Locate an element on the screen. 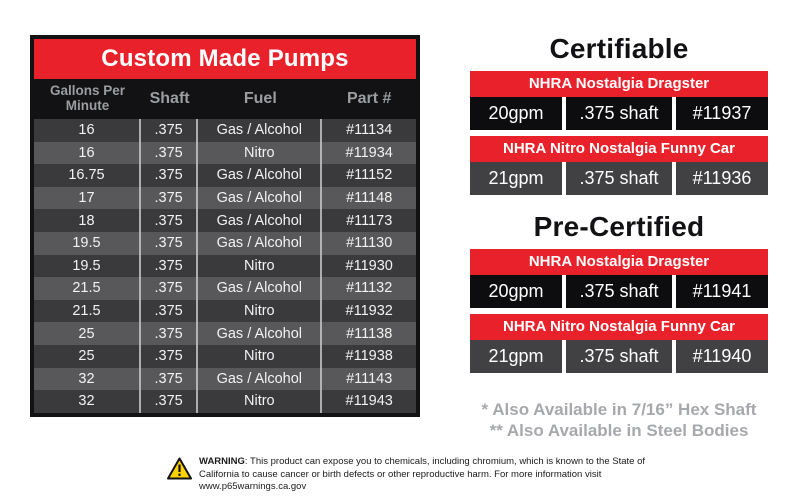 This screenshot has width=800, height=497. pump-table-title: Custom Made Pumps is located at coordinates (225, 59).